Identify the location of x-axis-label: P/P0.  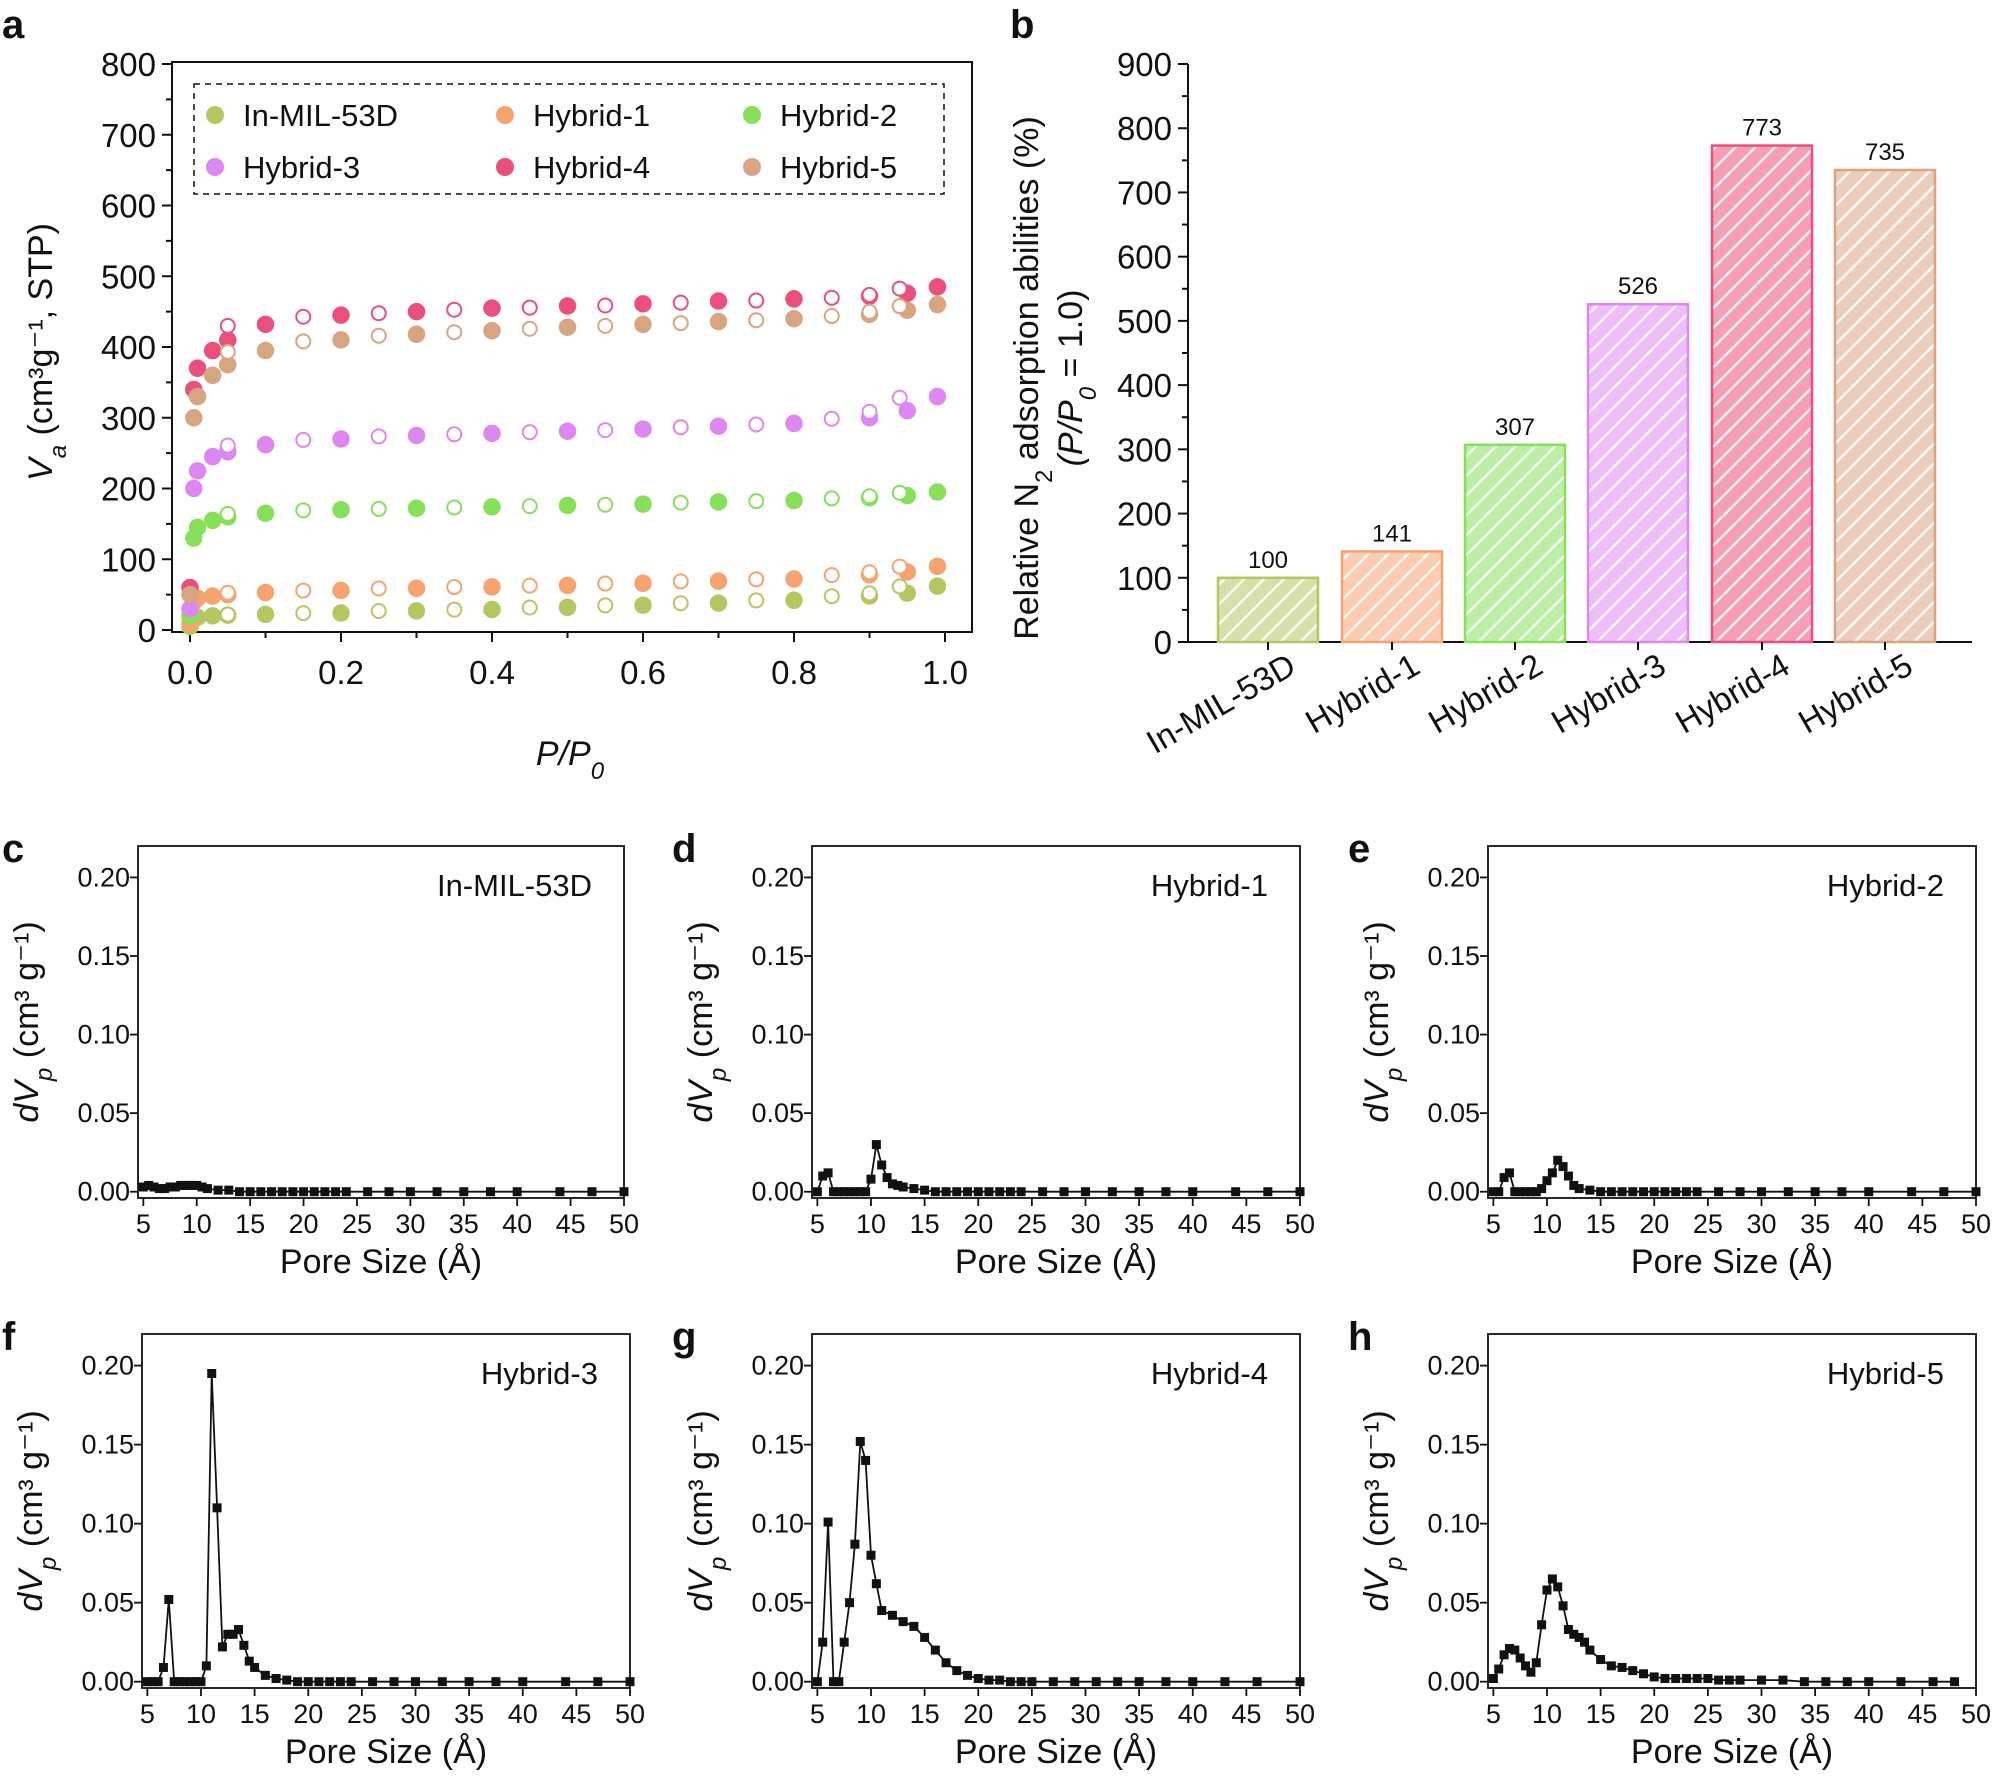
(570, 760).